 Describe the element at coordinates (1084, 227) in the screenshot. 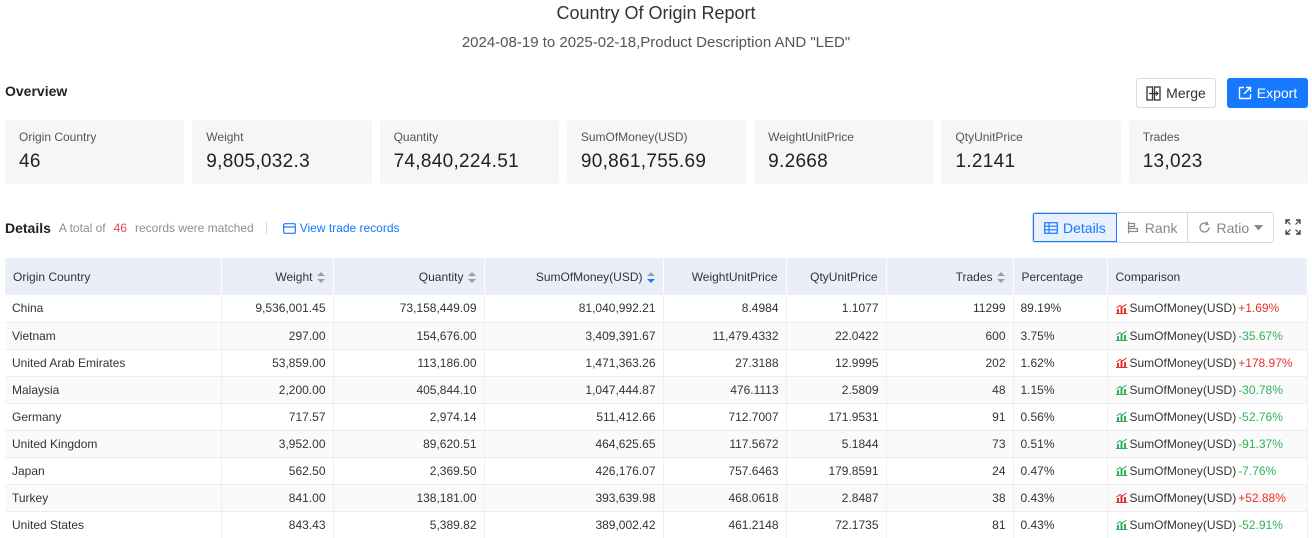

I see `tab-details-label: Details` at that location.